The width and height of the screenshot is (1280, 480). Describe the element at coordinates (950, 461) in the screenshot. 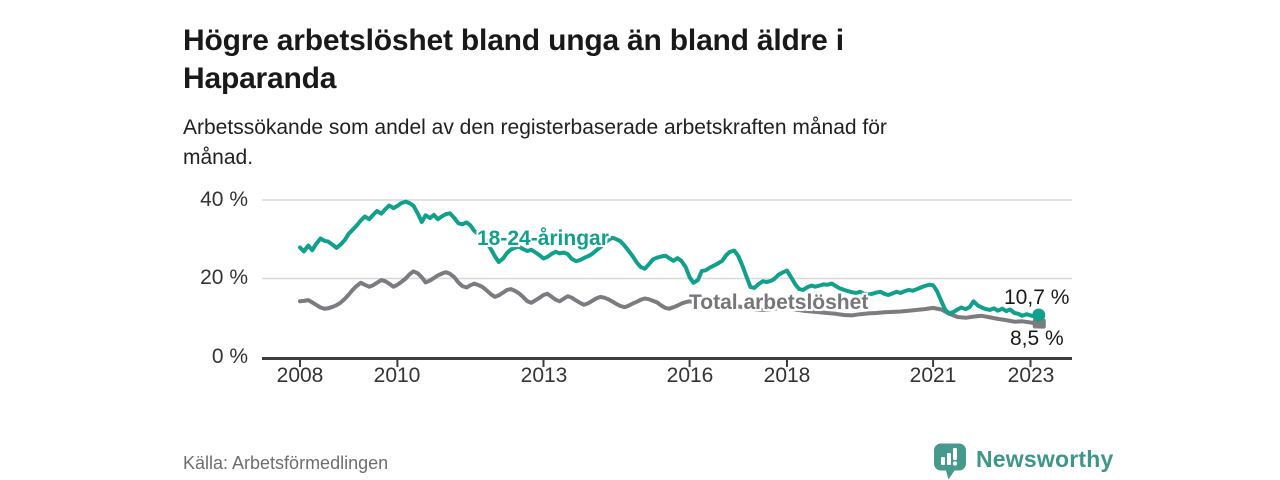

I see `newsworthy-logo-icon` at that location.